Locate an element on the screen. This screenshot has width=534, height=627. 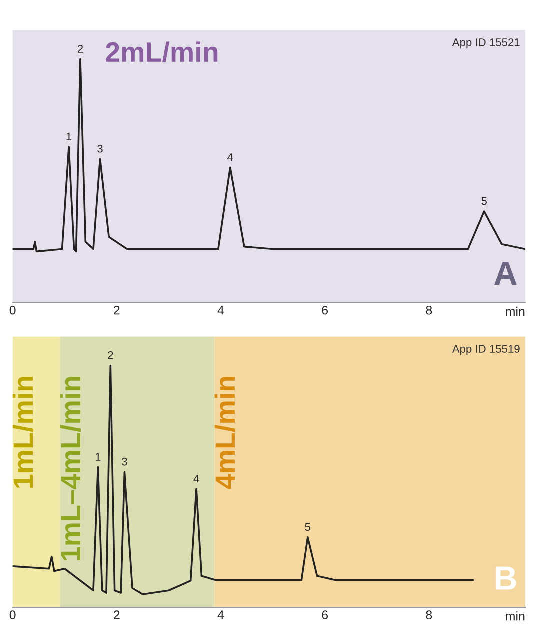
band-label: 1mL–4mL/min is located at coordinates (70, 468).